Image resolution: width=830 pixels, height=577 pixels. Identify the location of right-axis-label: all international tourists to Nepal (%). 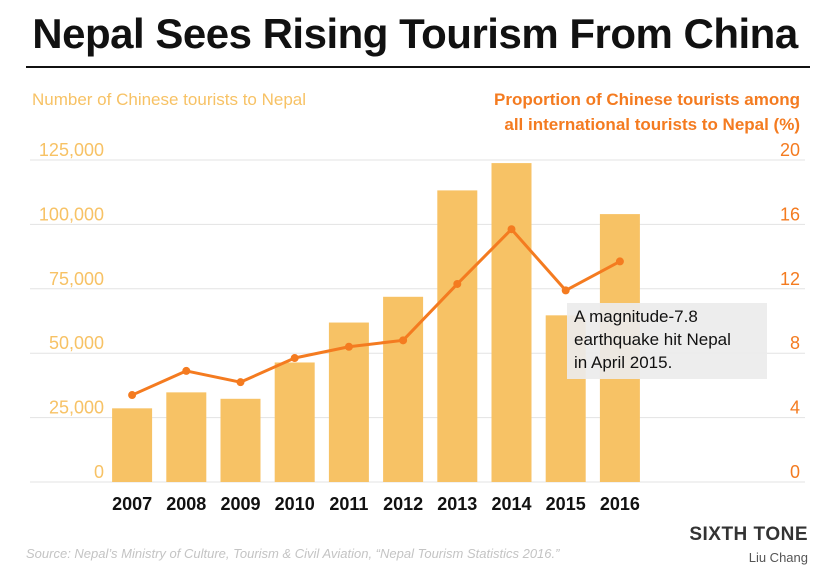
(652, 124).